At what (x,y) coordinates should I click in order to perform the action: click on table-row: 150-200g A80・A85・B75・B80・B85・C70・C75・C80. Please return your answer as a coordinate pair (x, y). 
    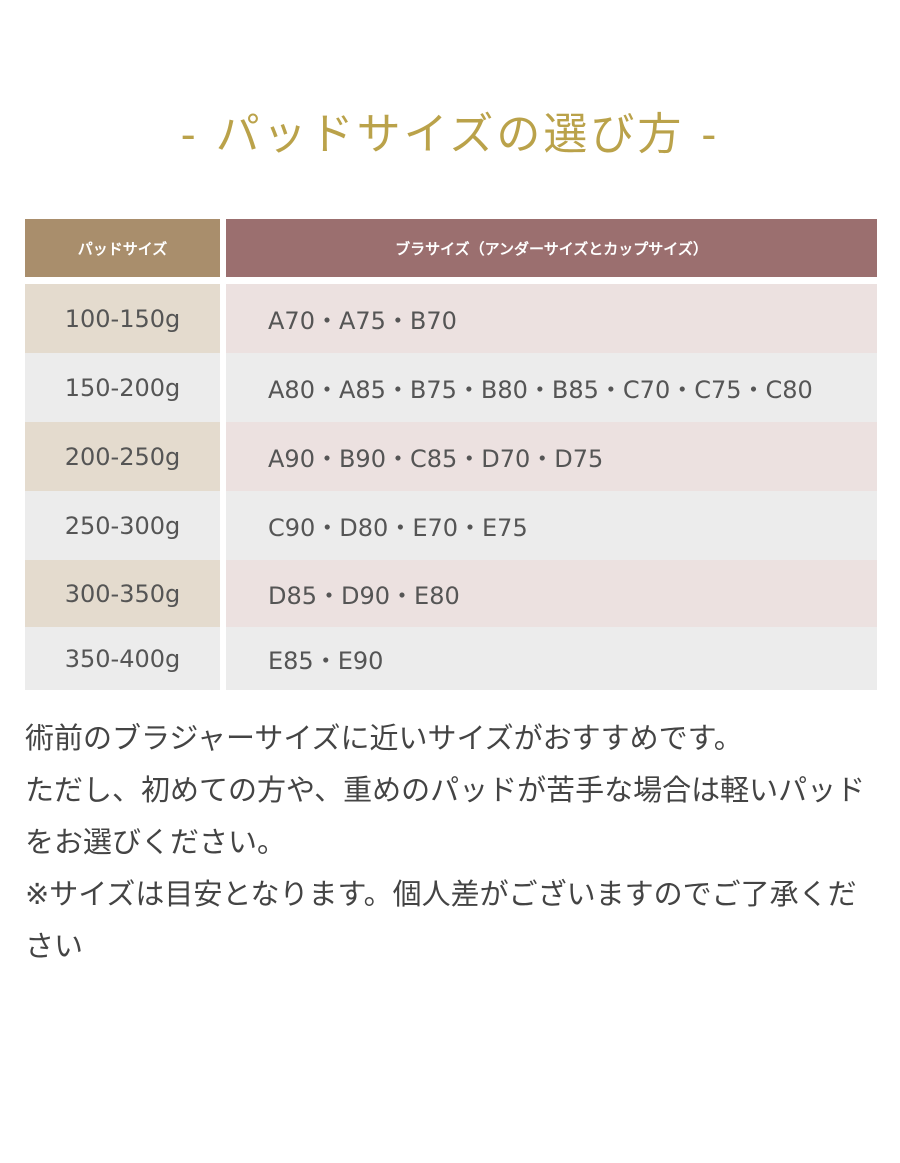
    Looking at the image, I should click on (451, 387).